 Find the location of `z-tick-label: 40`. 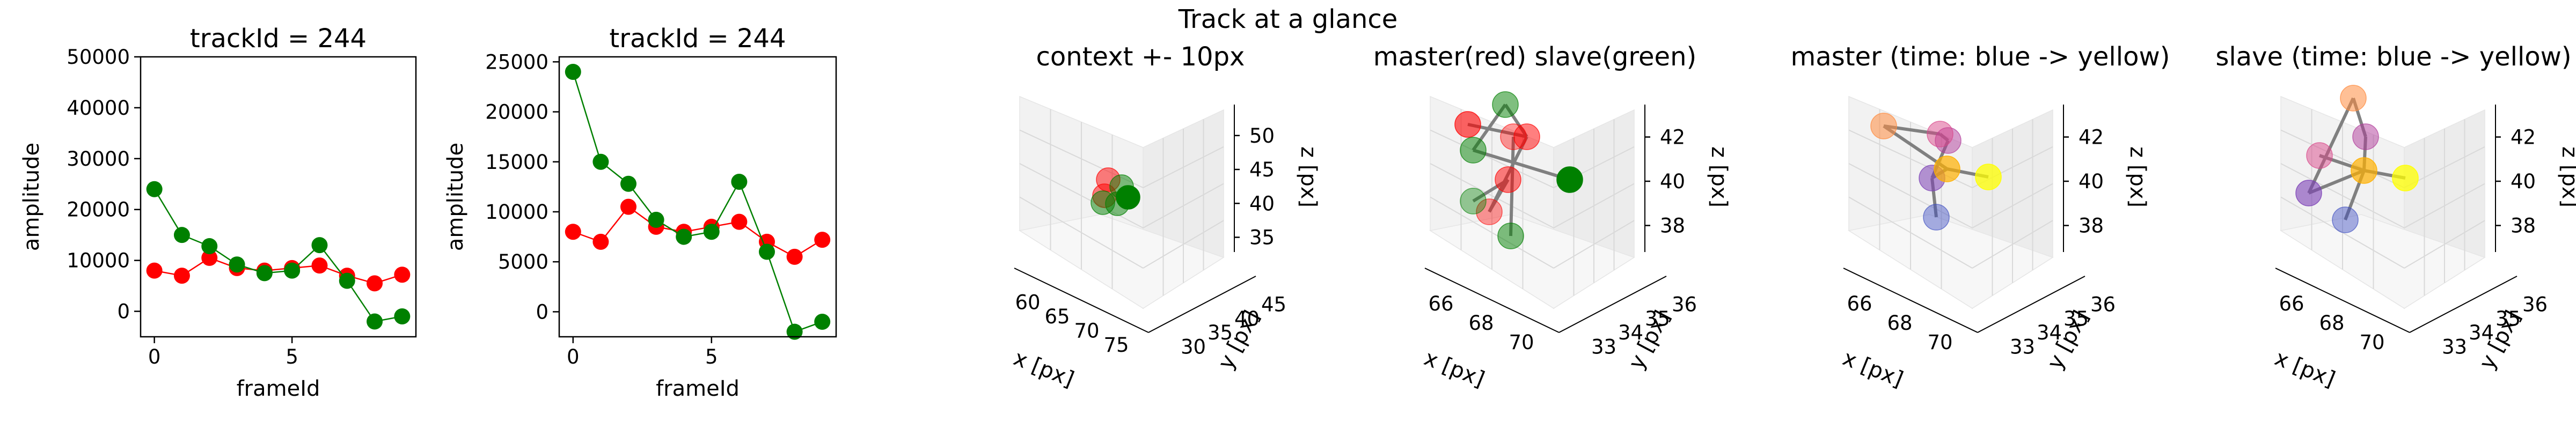

z-tick-label: 40 is located at coordinates (2523, 181).